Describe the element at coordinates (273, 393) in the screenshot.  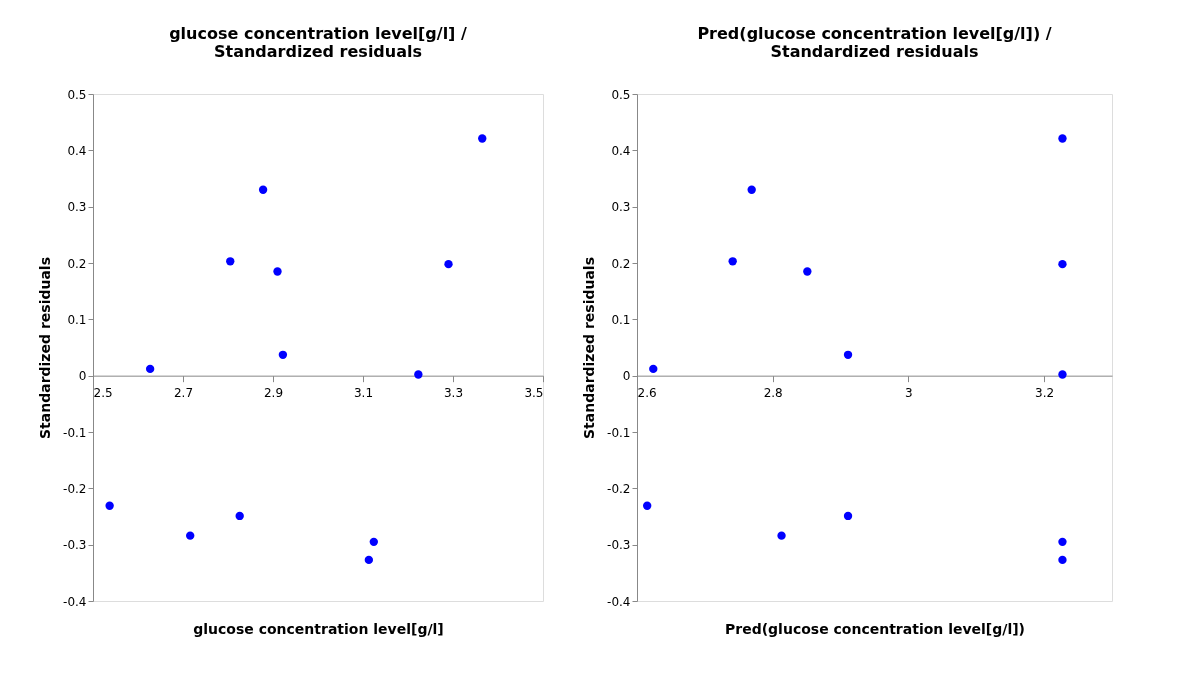
I see `x-tick-label: 2.9` at that location.